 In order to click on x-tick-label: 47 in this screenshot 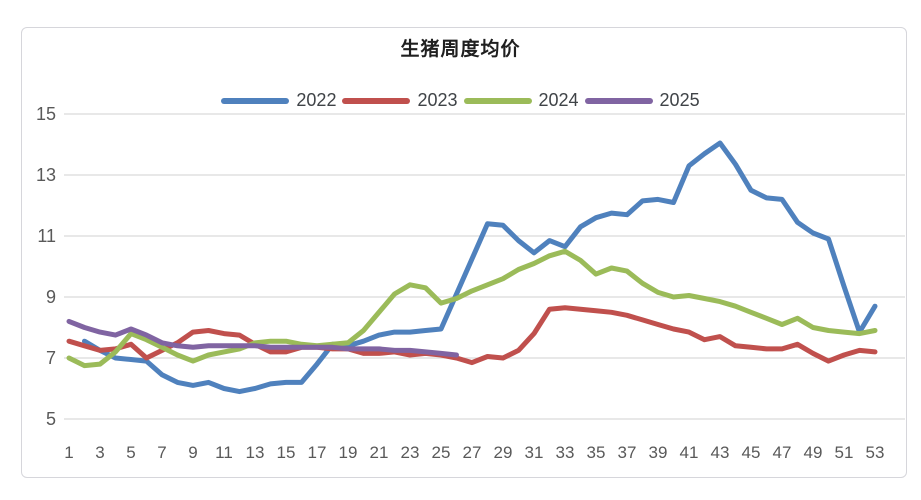, I will do `click(782, 452)`.